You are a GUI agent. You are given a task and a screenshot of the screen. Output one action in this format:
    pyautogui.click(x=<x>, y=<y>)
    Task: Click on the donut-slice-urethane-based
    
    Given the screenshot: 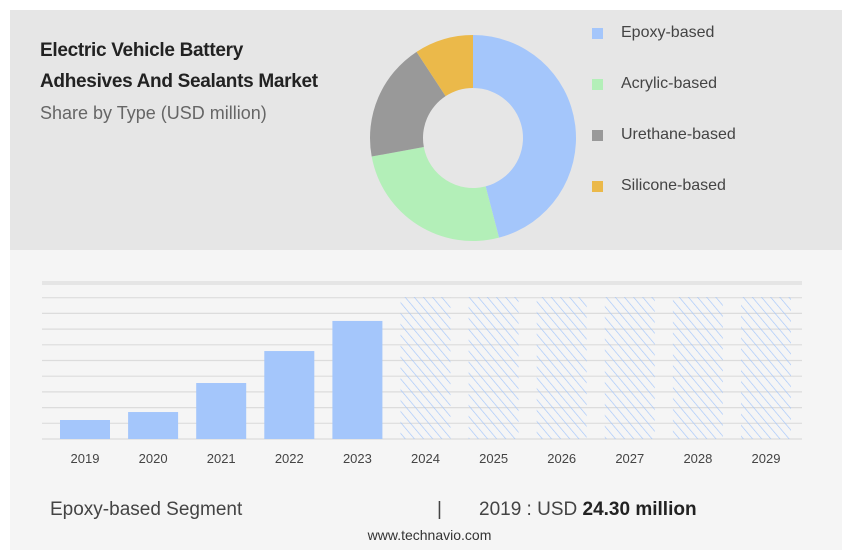 What is the action you would take?
    pyautogui.click(x=408, y=104)
    